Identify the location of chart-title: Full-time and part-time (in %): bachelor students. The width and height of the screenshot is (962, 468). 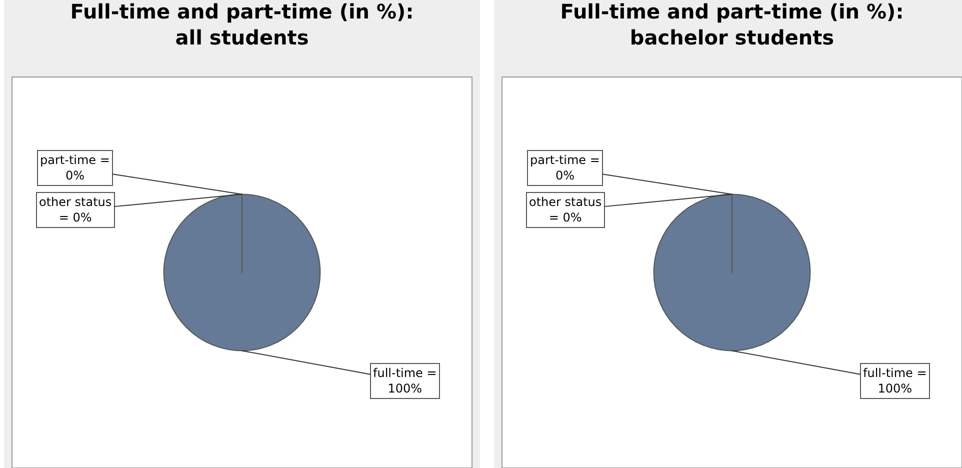
(732, 25).